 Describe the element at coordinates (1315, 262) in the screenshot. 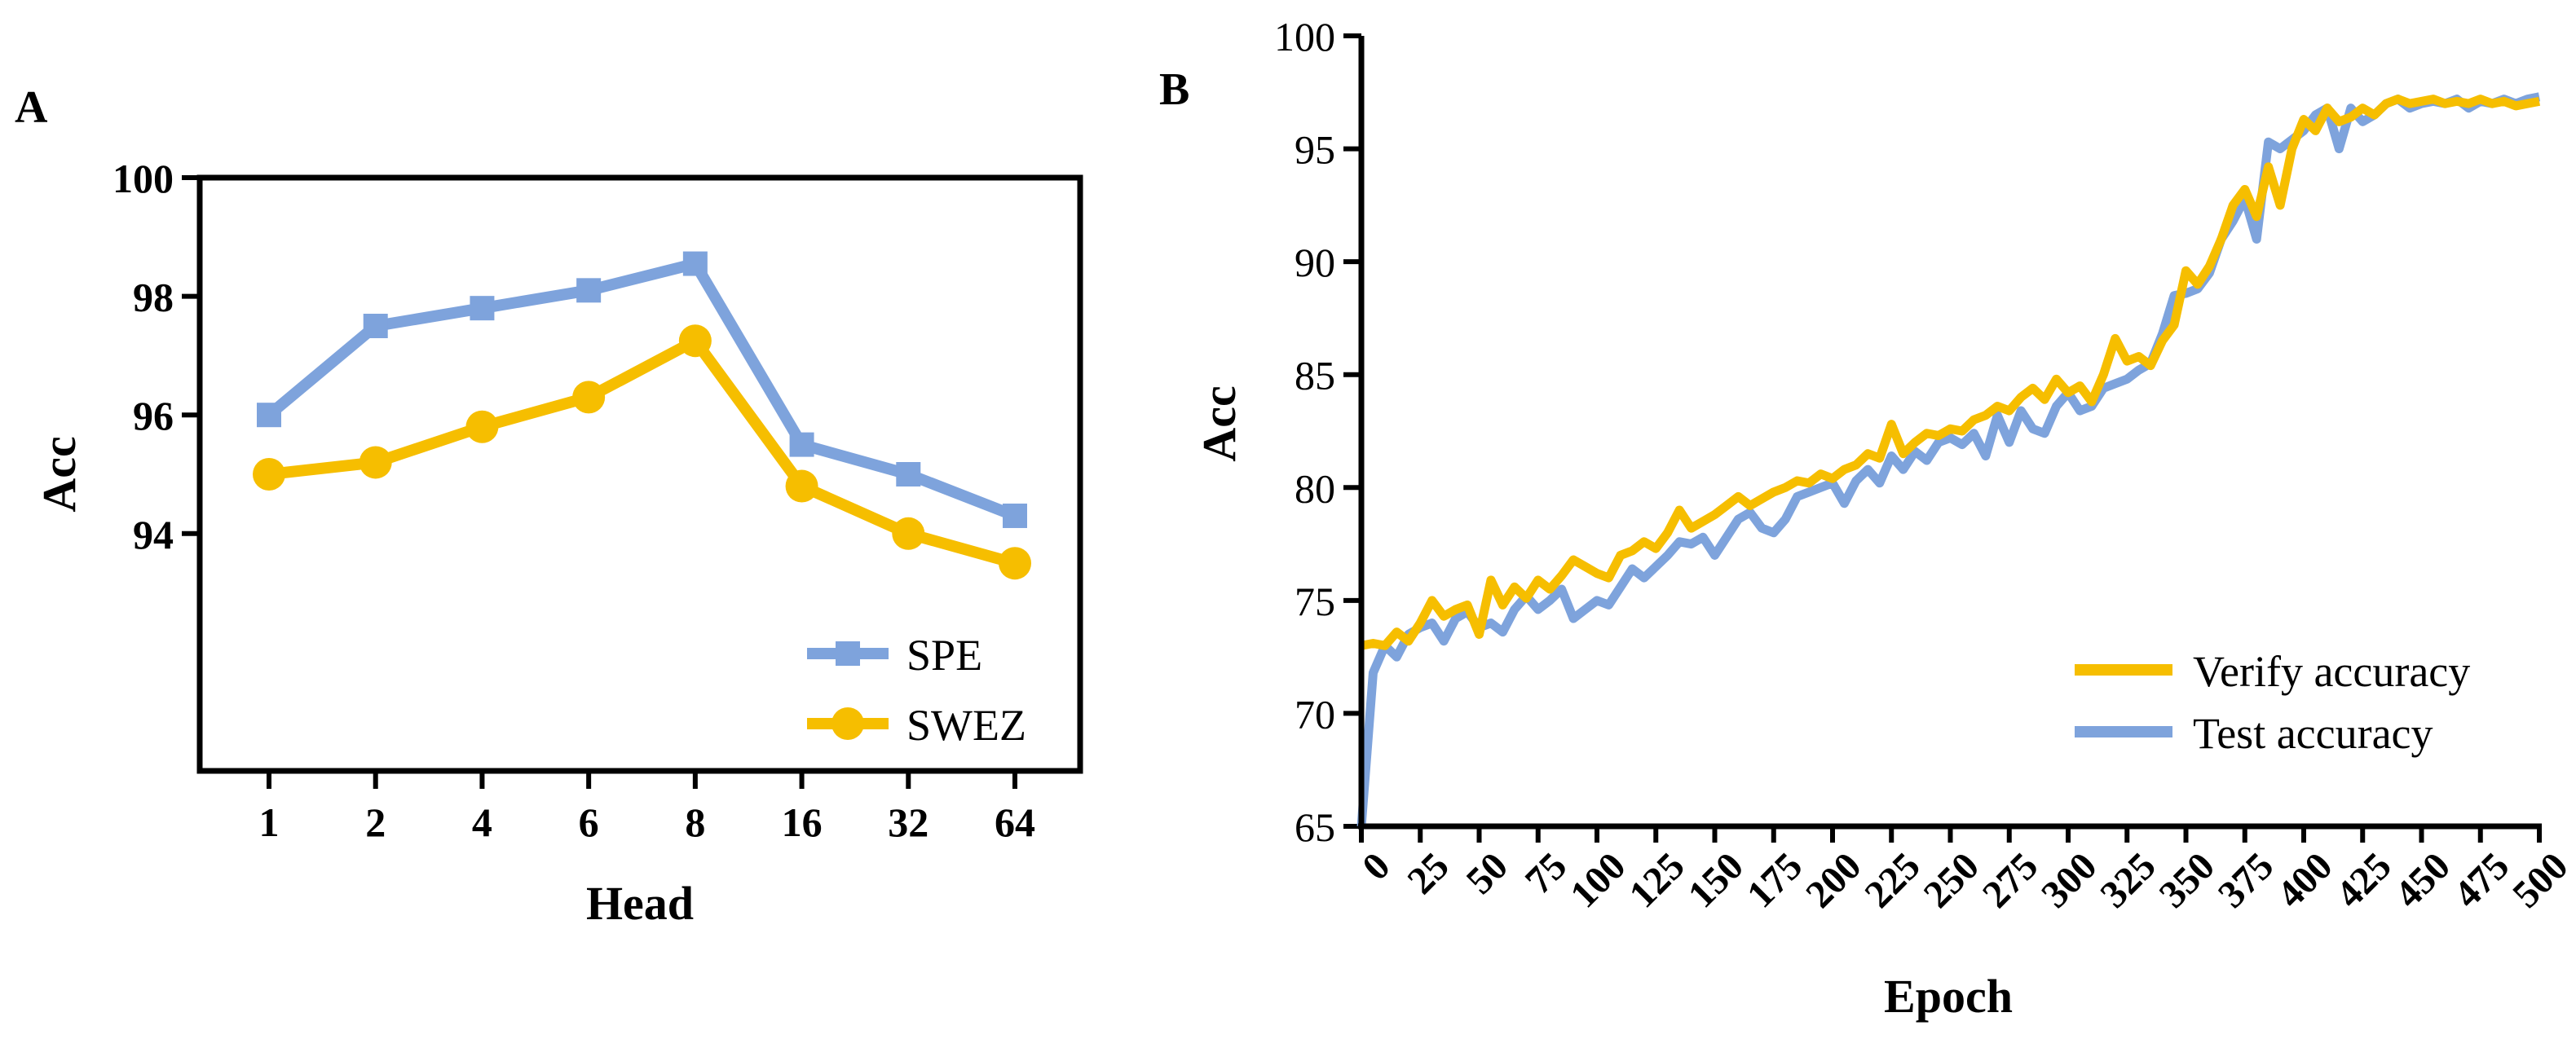

I see `y-tick-label: 90` at that location.